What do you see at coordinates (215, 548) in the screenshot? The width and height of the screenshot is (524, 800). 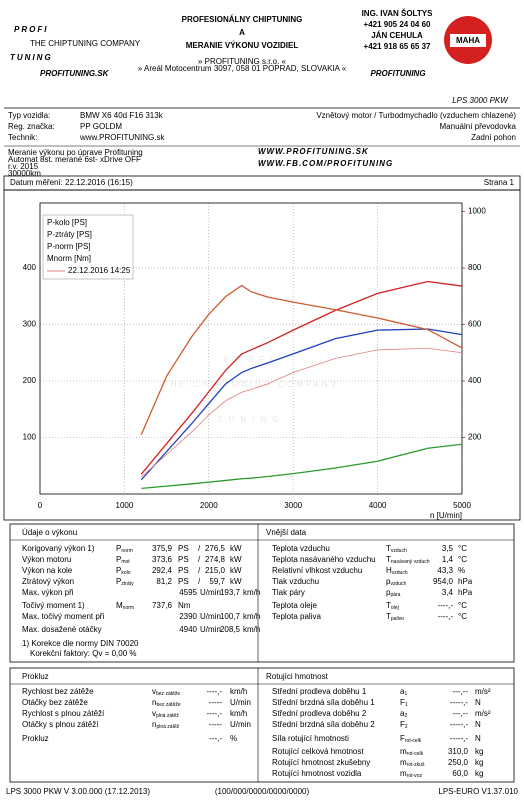 I see `row-value: 276,5` at bounding box center [215, 548].